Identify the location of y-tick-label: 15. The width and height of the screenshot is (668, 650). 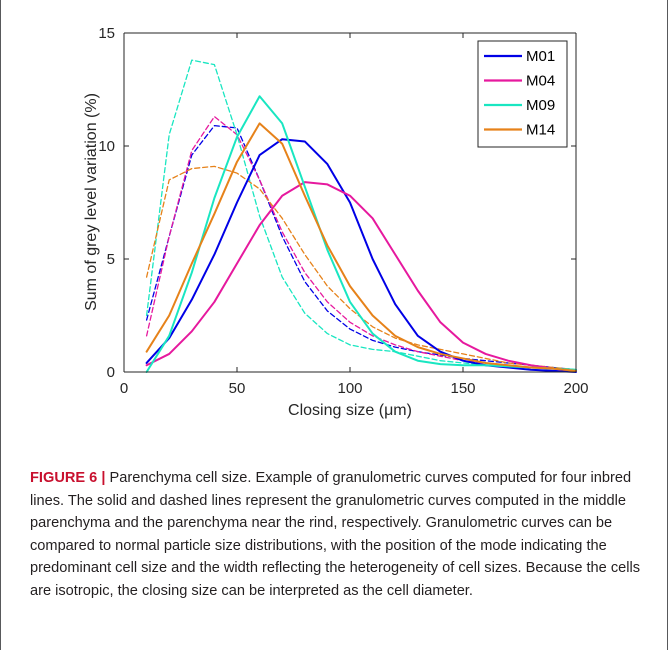
(106, 33).